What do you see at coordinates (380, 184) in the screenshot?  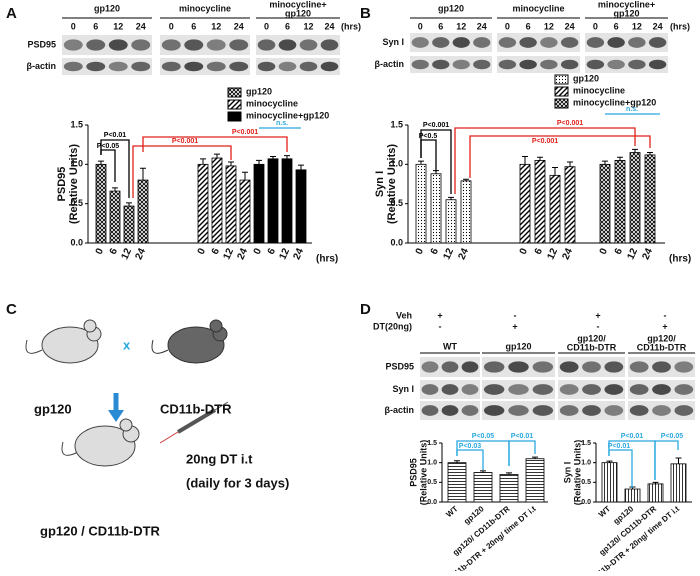 I see `y-axis-label: Syn I` at bounding box center [380, 184].